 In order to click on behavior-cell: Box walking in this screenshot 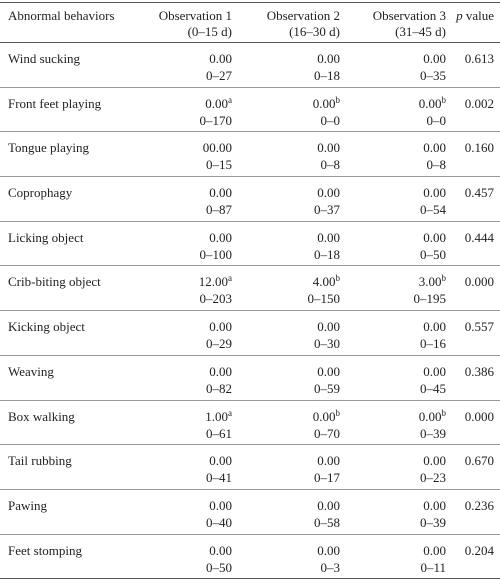, I will do `click(75, 422)`.